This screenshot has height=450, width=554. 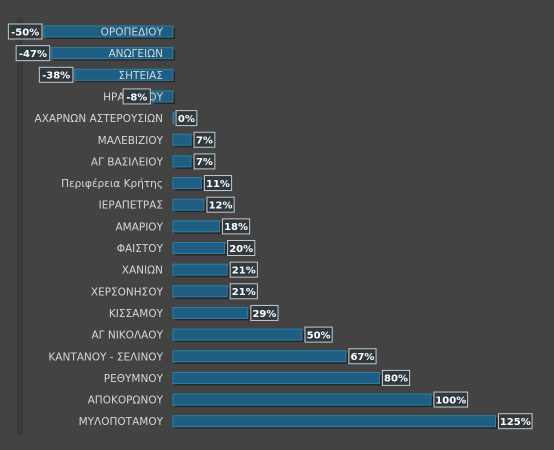 I want to click on data-label: 0%, so click(x=186, y=119).